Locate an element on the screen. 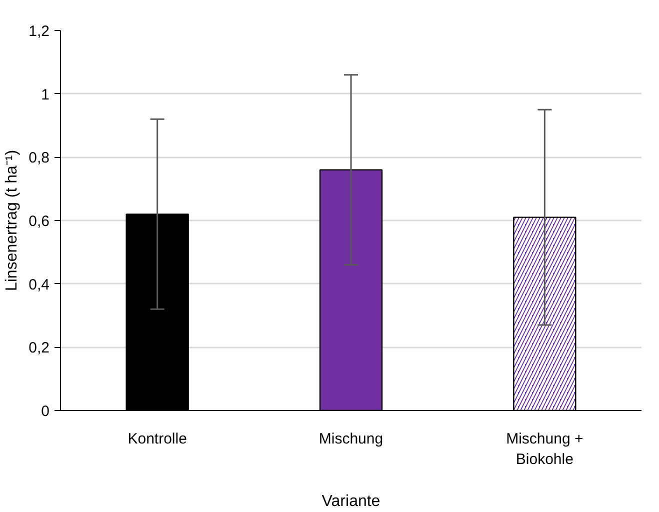 This screenshot has width=659, height=512. x-tick-label: Kontrolle is located at coordinates (157, 439).